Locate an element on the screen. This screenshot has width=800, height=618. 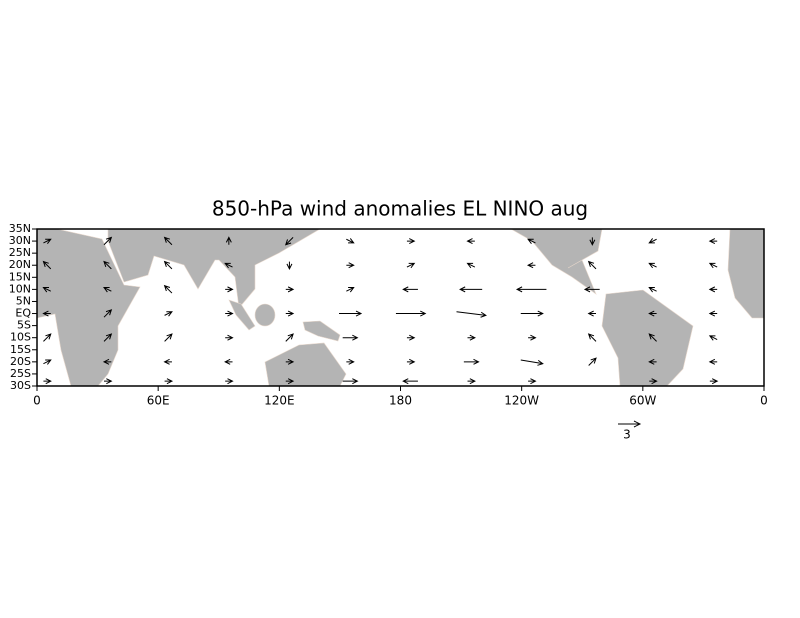
map-title: 850-hPa wind anomalies EL NINO aug is located at coordinates (400, 209).